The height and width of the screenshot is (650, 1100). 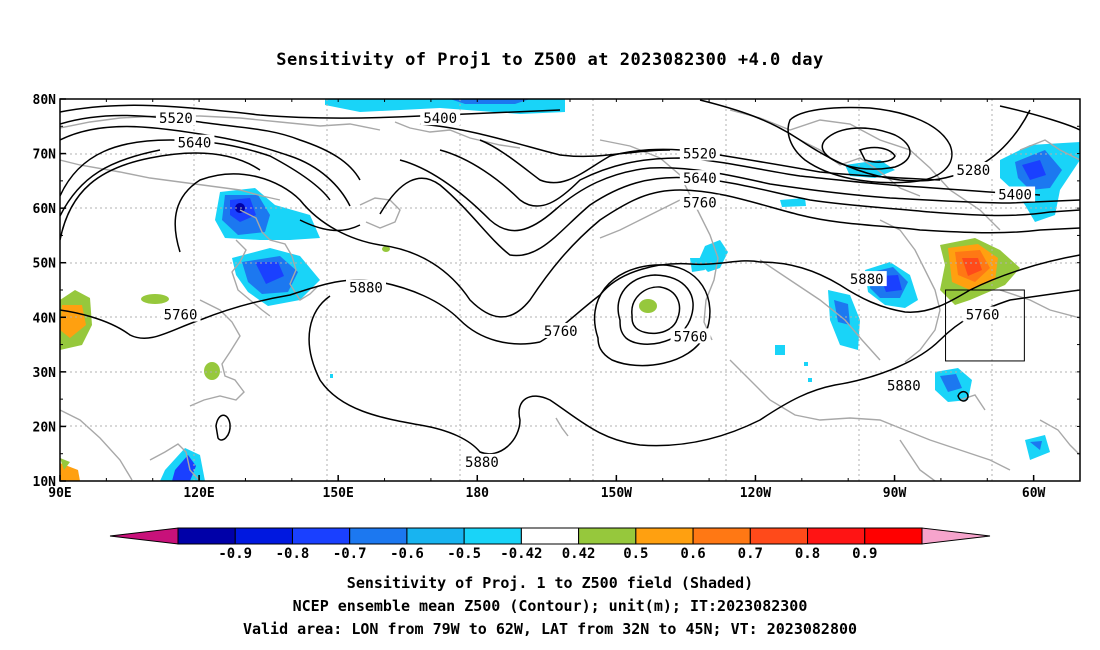 What do you see at coordinates (864, 554) in the screenshot?
I see `colorbar-label: 0.9` at bounding box center [864, 554].